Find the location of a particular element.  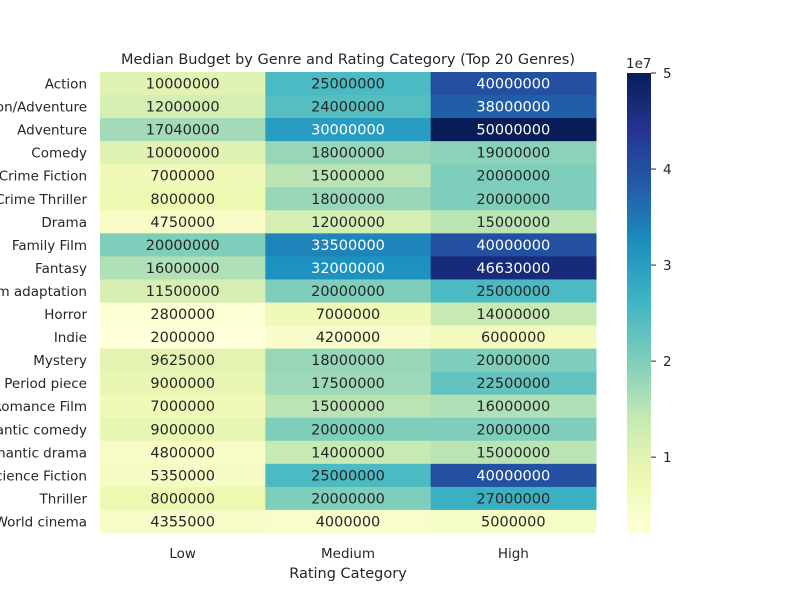

cell-value-label: 33500000 is located at coordinates (348, 246).